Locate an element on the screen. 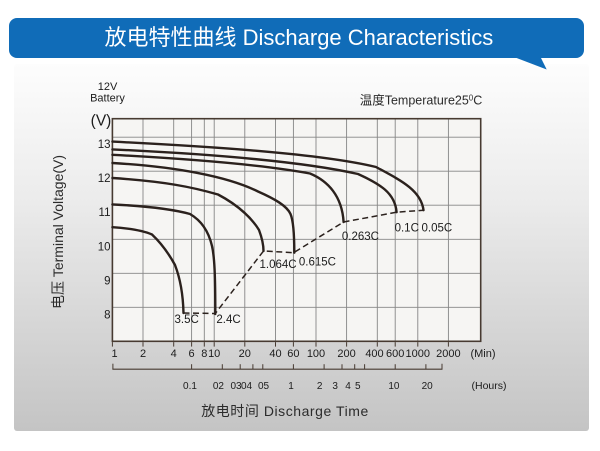 Image resolution: width=600 pixels, height=451 pixels. svg-text: (V) is located at coordinates (101, 121).